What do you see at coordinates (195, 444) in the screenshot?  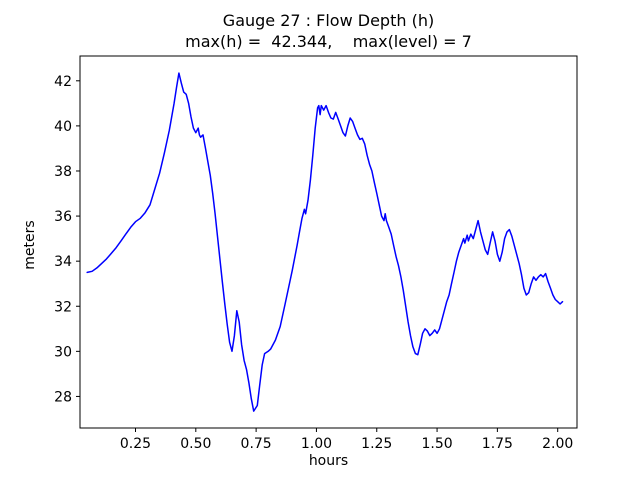 I see `x-tick-label: 0.50` at bounding box center [195, 444].